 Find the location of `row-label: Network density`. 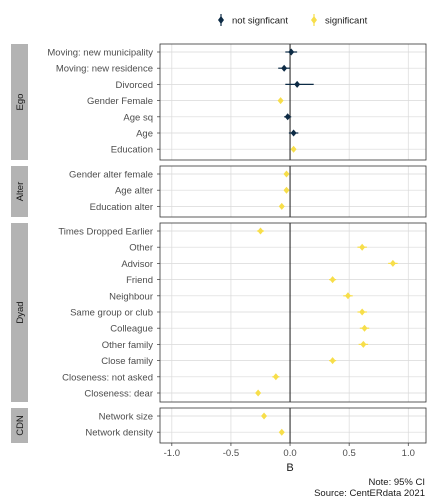

row-label: Network density is located at coordinates (119, 433).